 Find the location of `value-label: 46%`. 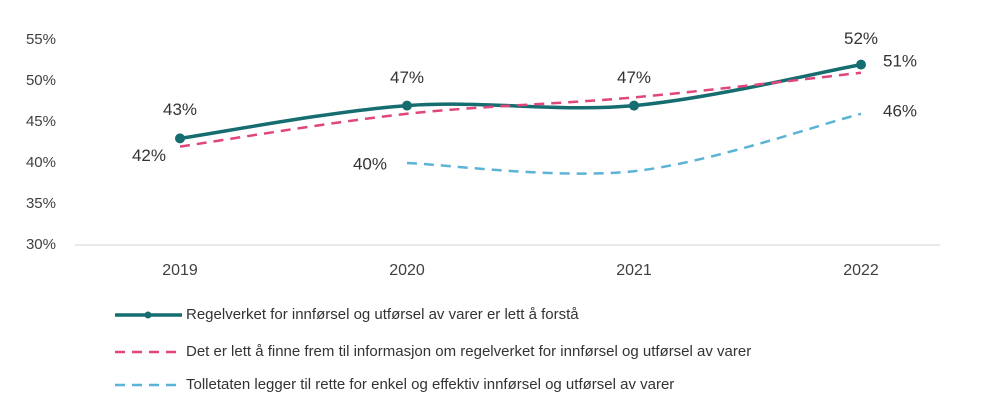

value-label: 46% is located at coordinates (900, 110).